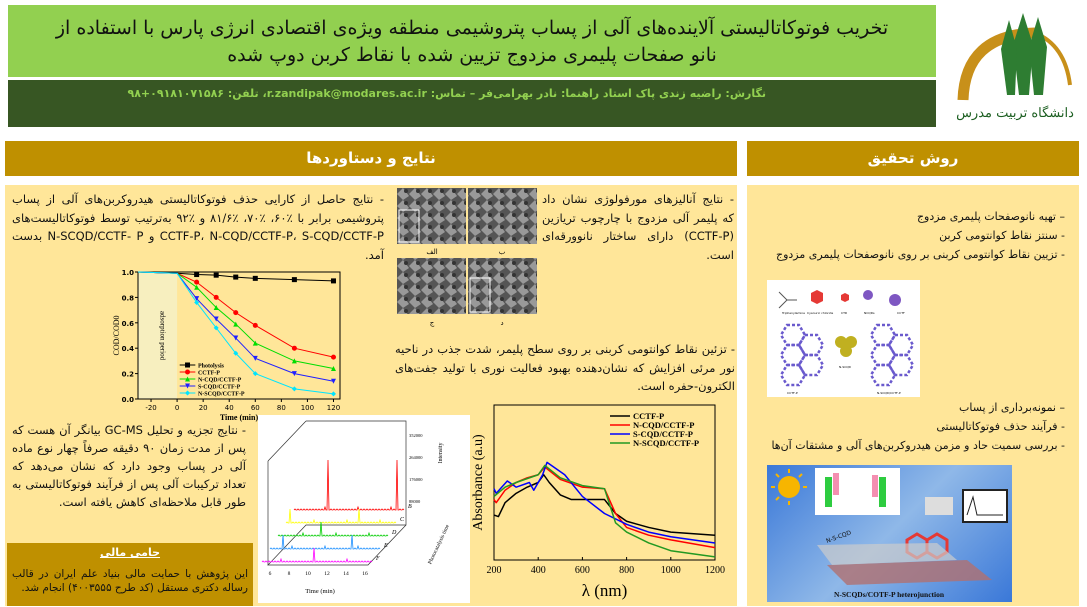  What do you see at coordinates (317, 555) in the screenshot?
I see `gcms-trace-F` at bounding box center [317, 555].